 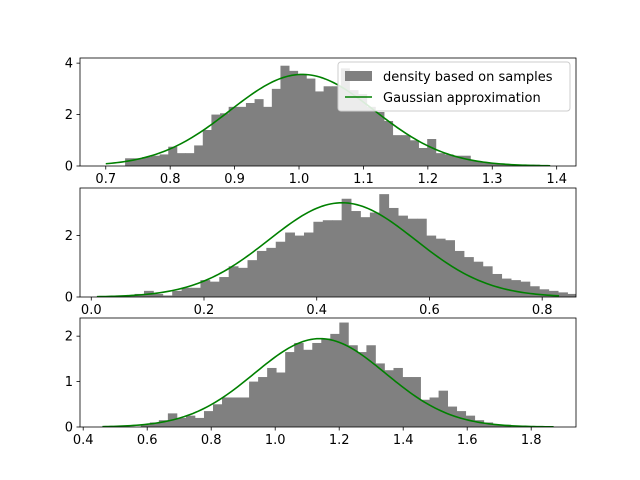 I want to click on x-tick-label: 0.7, so click(x=105, y=179).